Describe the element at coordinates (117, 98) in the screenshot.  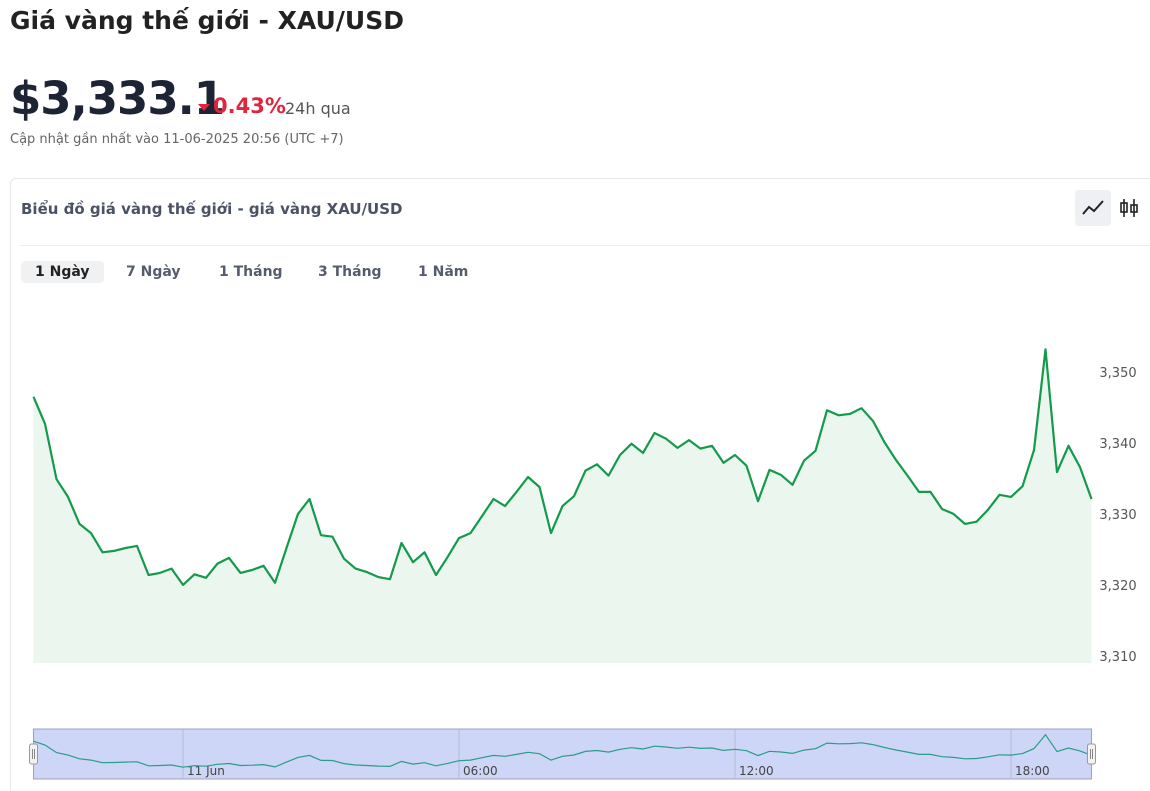
I see `price: $3,333.1` at that location.